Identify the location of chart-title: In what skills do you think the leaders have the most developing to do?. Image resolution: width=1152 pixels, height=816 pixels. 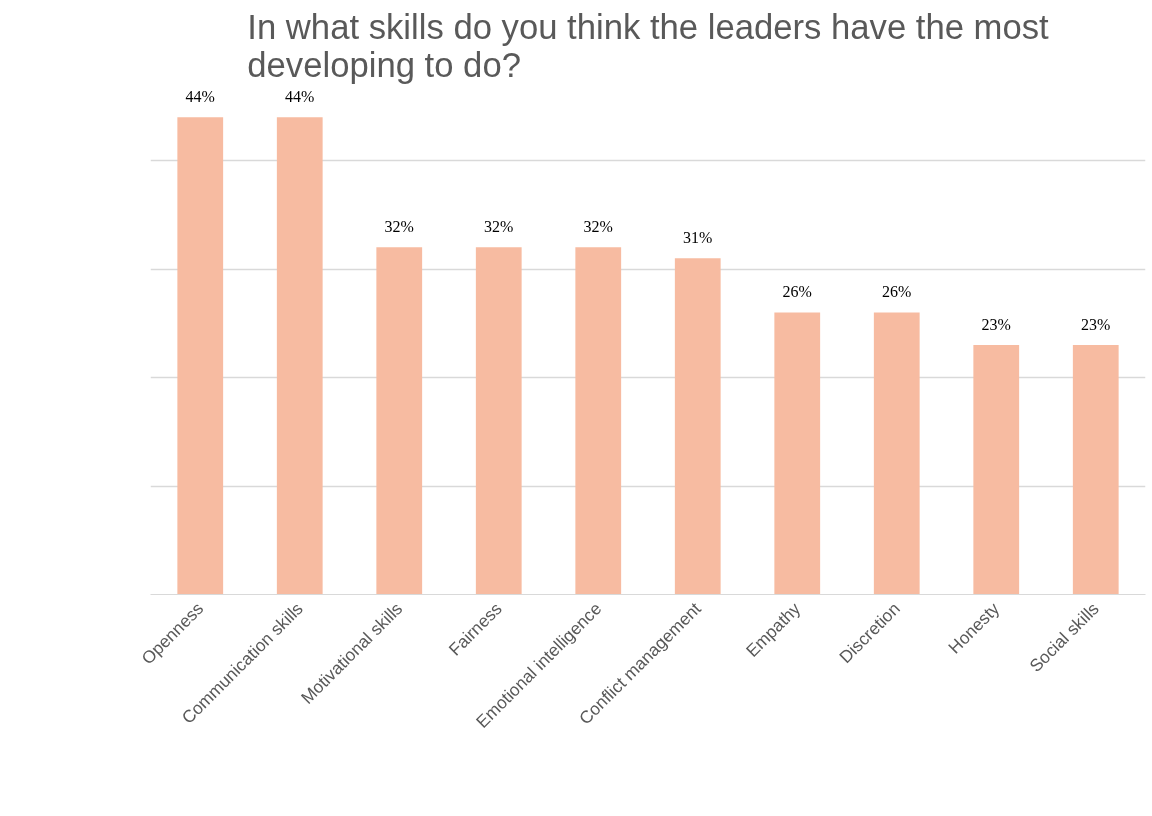
(648, 45).